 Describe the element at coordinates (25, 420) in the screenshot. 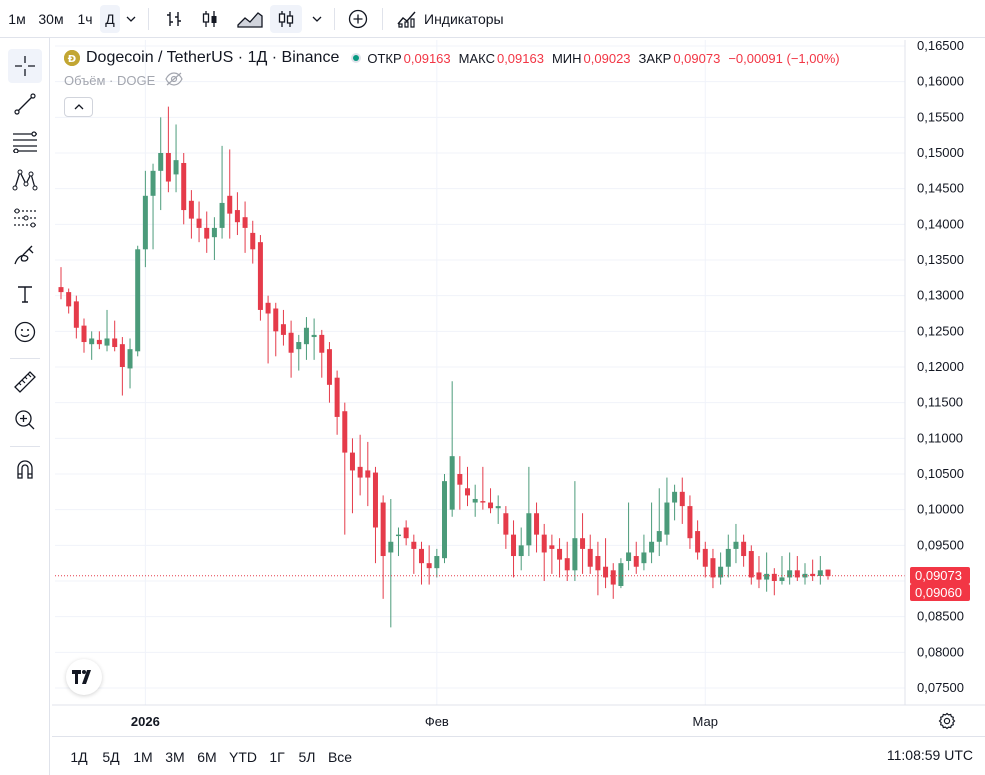

I see `zoom-in-icon` at that location.